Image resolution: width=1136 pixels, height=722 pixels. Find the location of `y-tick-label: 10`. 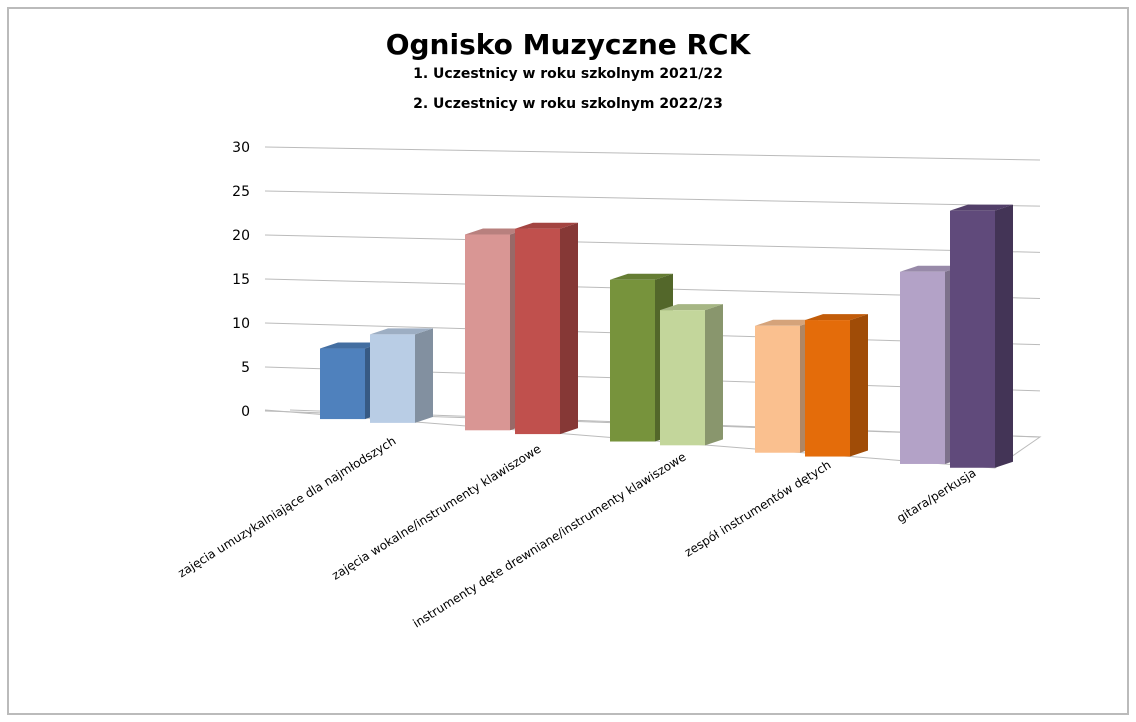

y-tick-label: 10 is located at coordinates (241, 324).